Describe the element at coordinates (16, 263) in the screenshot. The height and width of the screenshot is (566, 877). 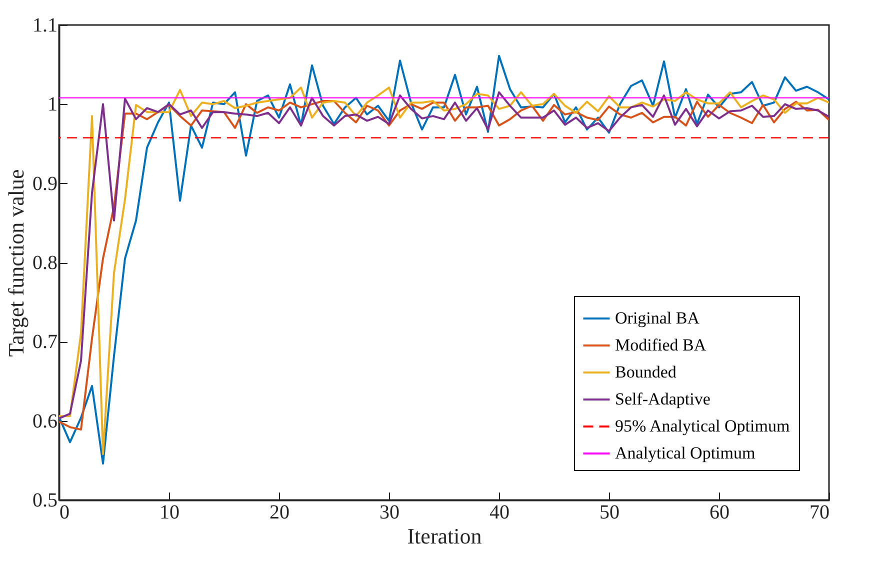
I see `y-axis-title: Target function value` at that location.